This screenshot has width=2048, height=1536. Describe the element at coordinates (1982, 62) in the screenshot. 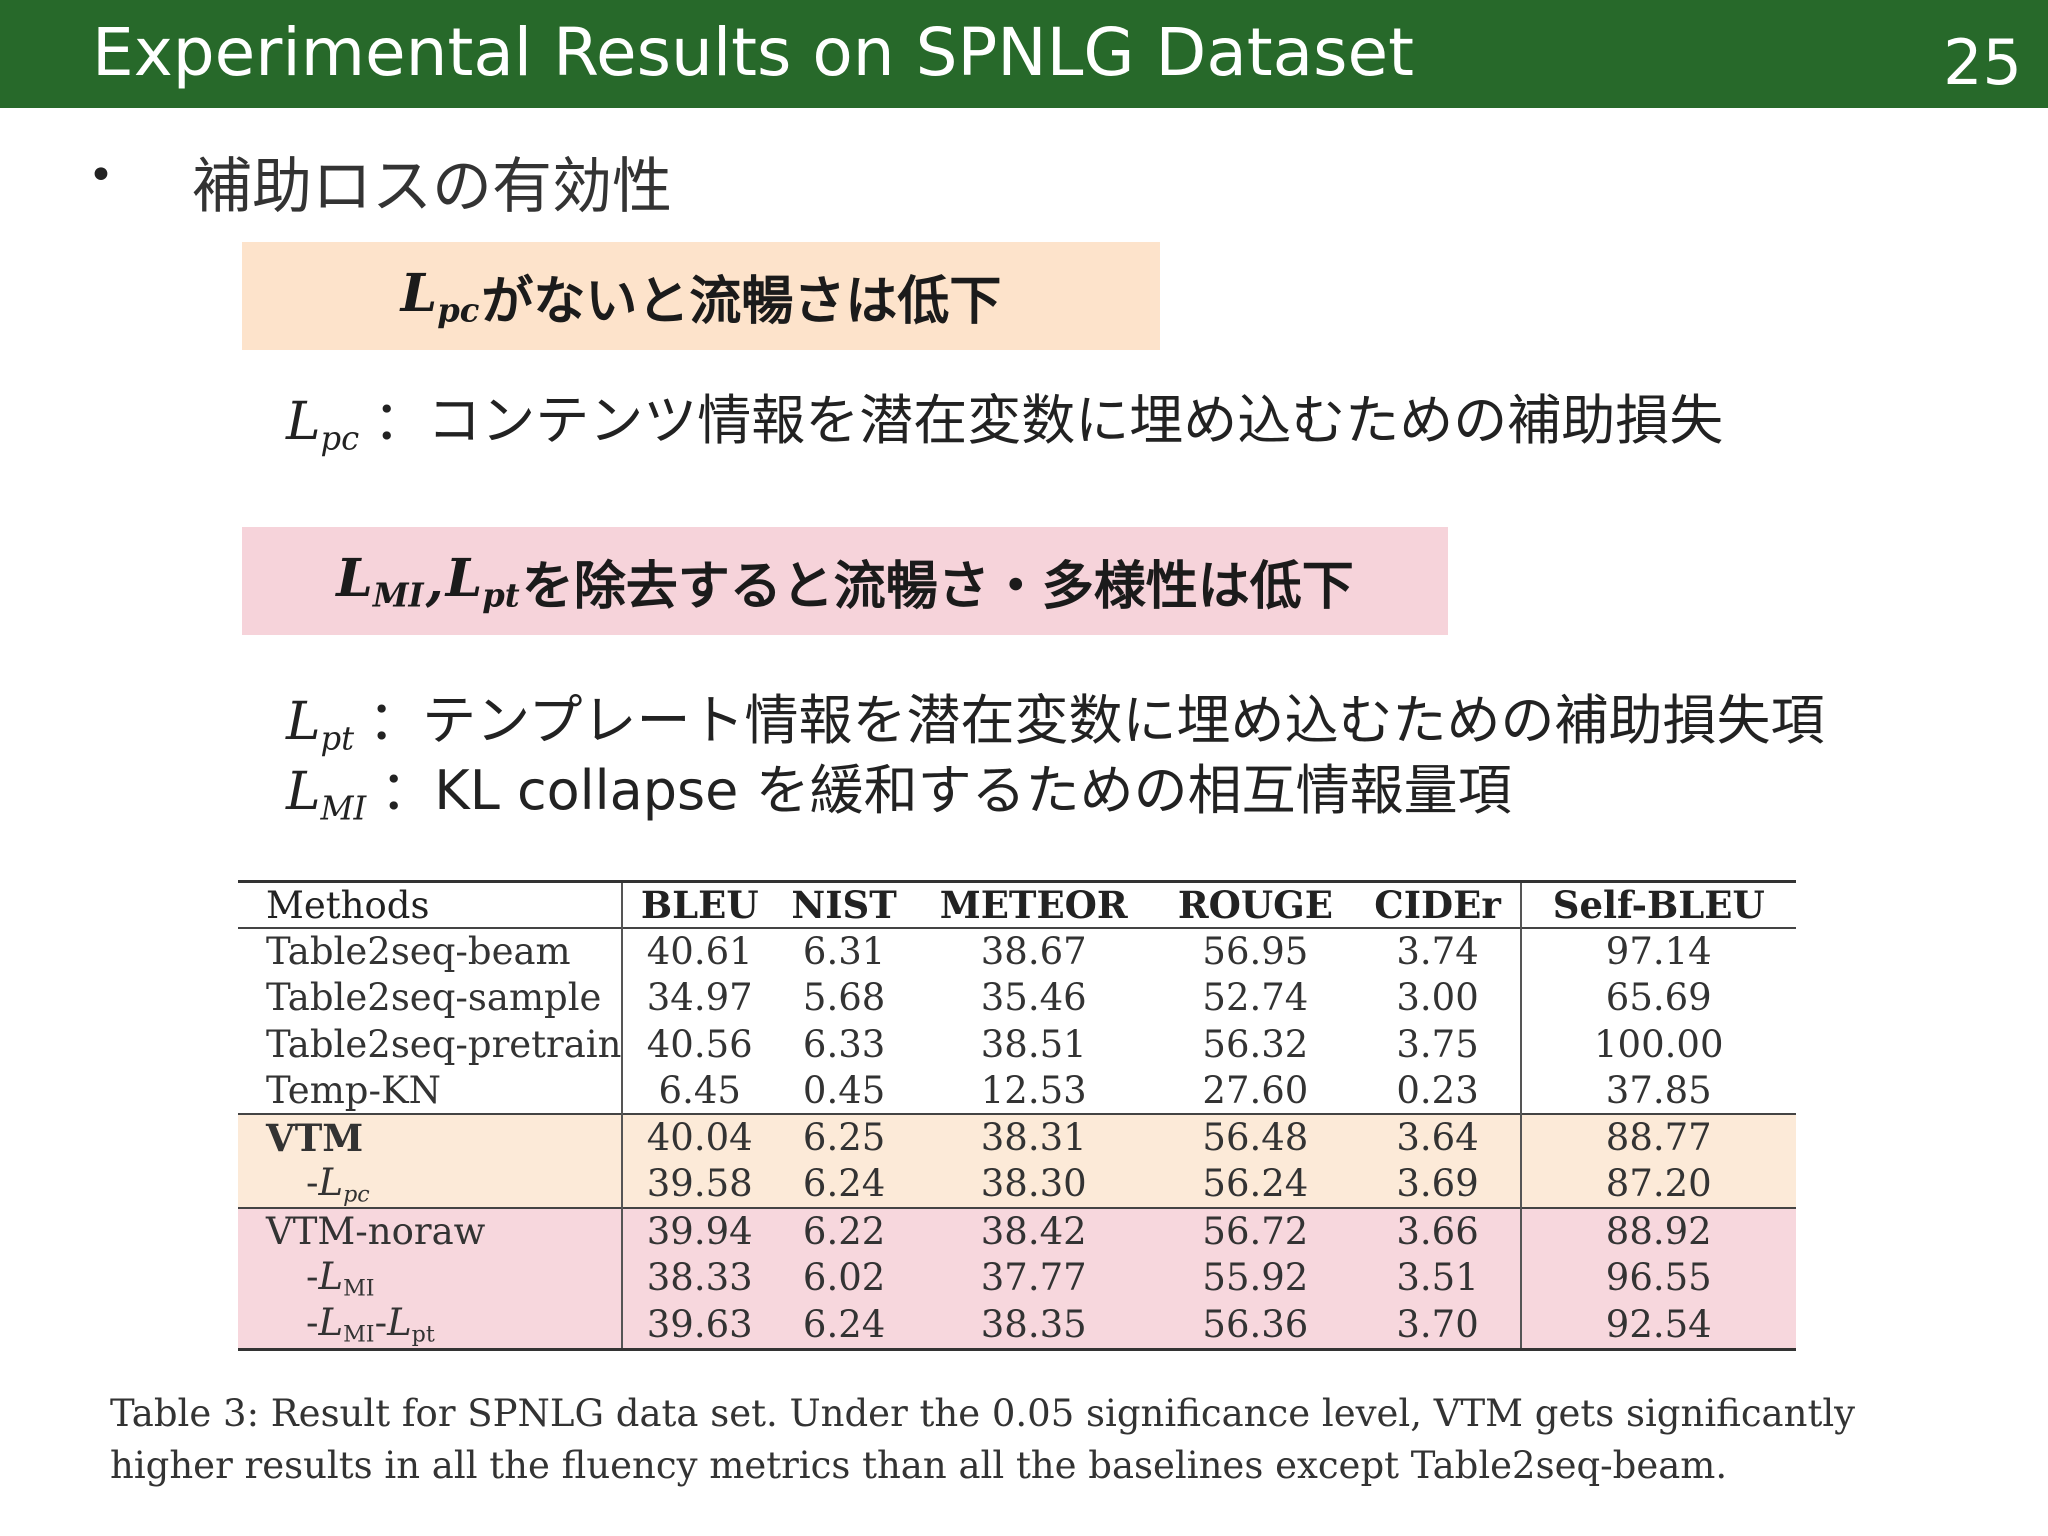

I see `page-number: 25` at that location.